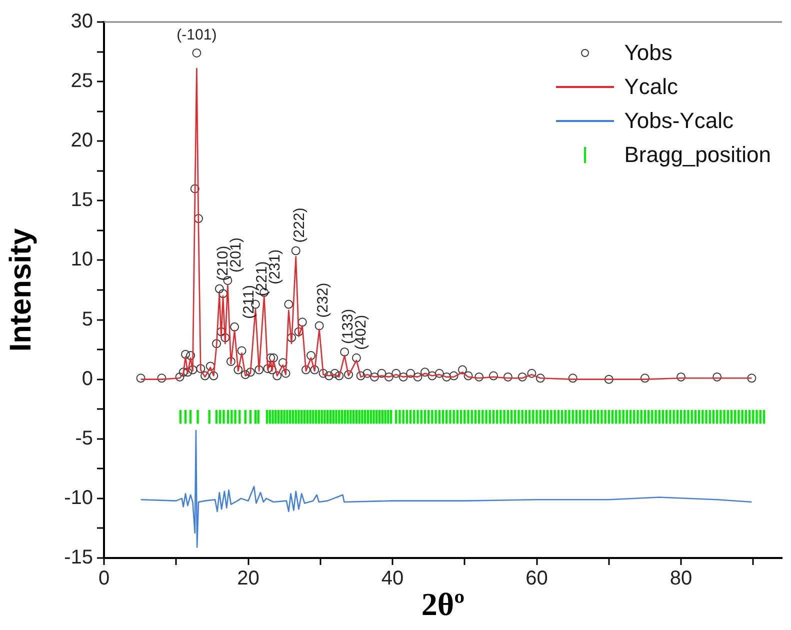 This screenshot has width=791, height=630. What do you see at coordinates (348, 326) in the screenshot?
I see `annotation: (133)` at bounding box center [348, 326].